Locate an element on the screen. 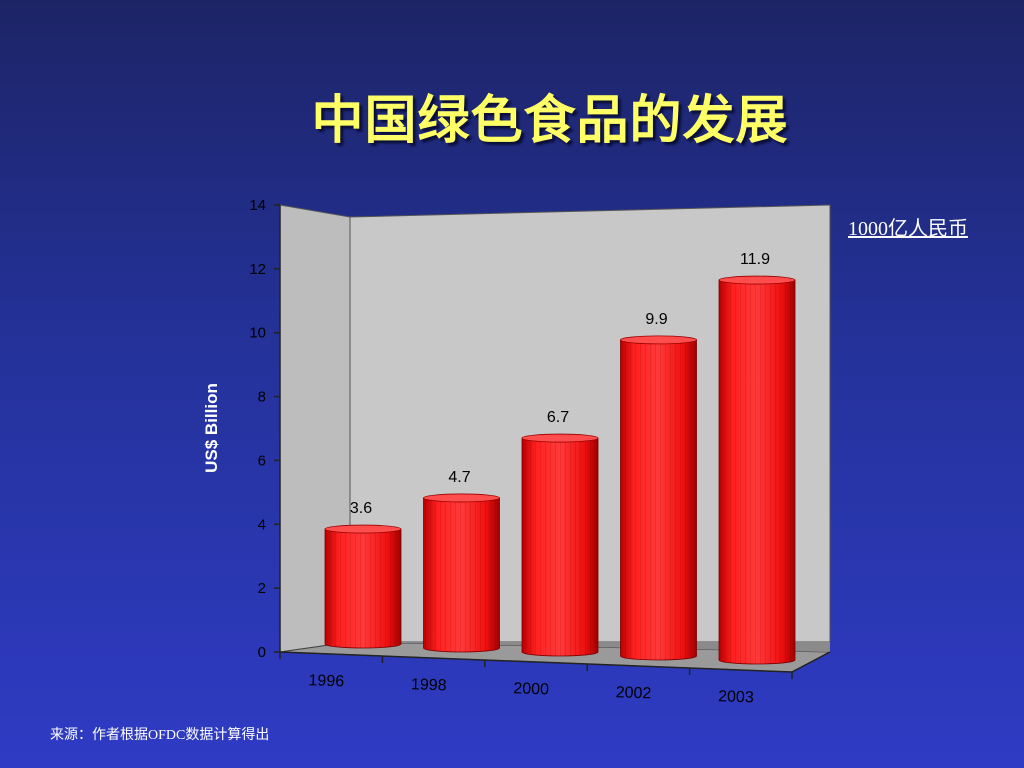  y-tick-label: 4 is located at coordinates (262, 524).